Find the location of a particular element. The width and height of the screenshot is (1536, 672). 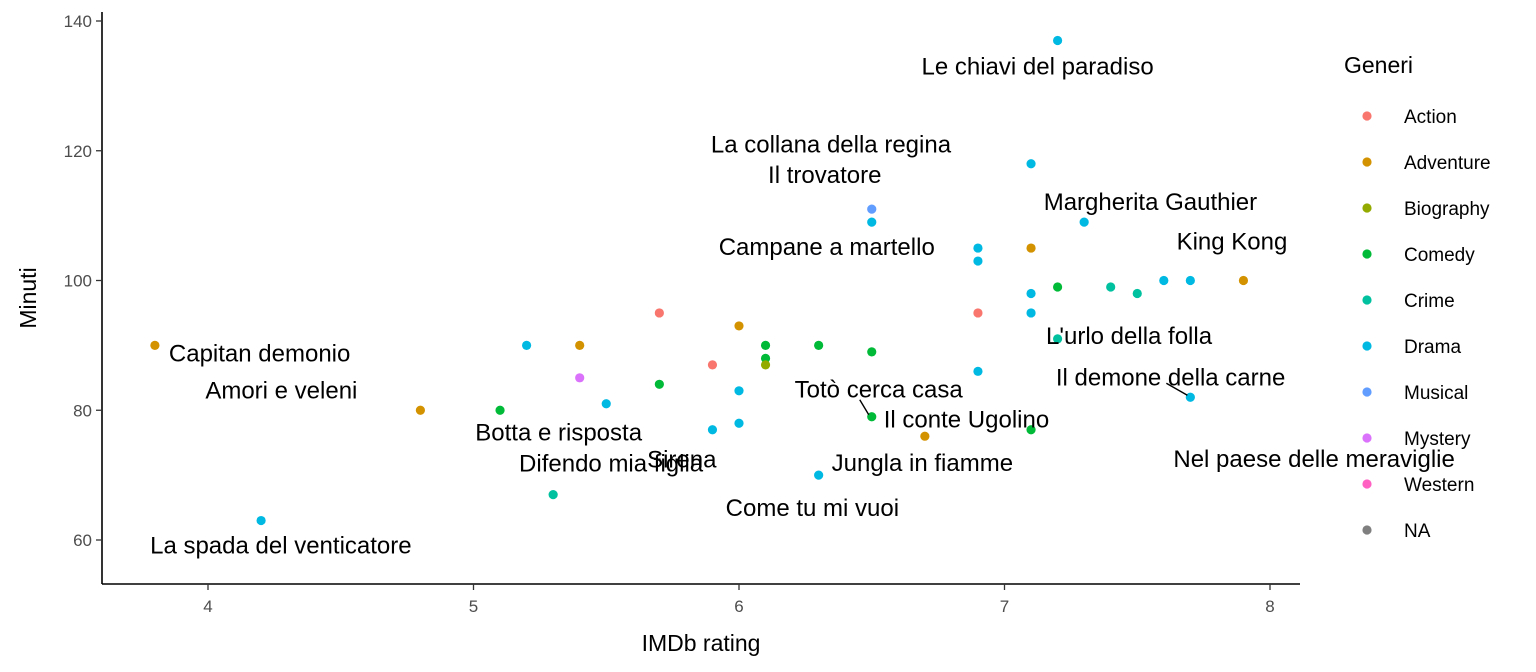

legend-label: Crime is located at coordinates (1429, 301).